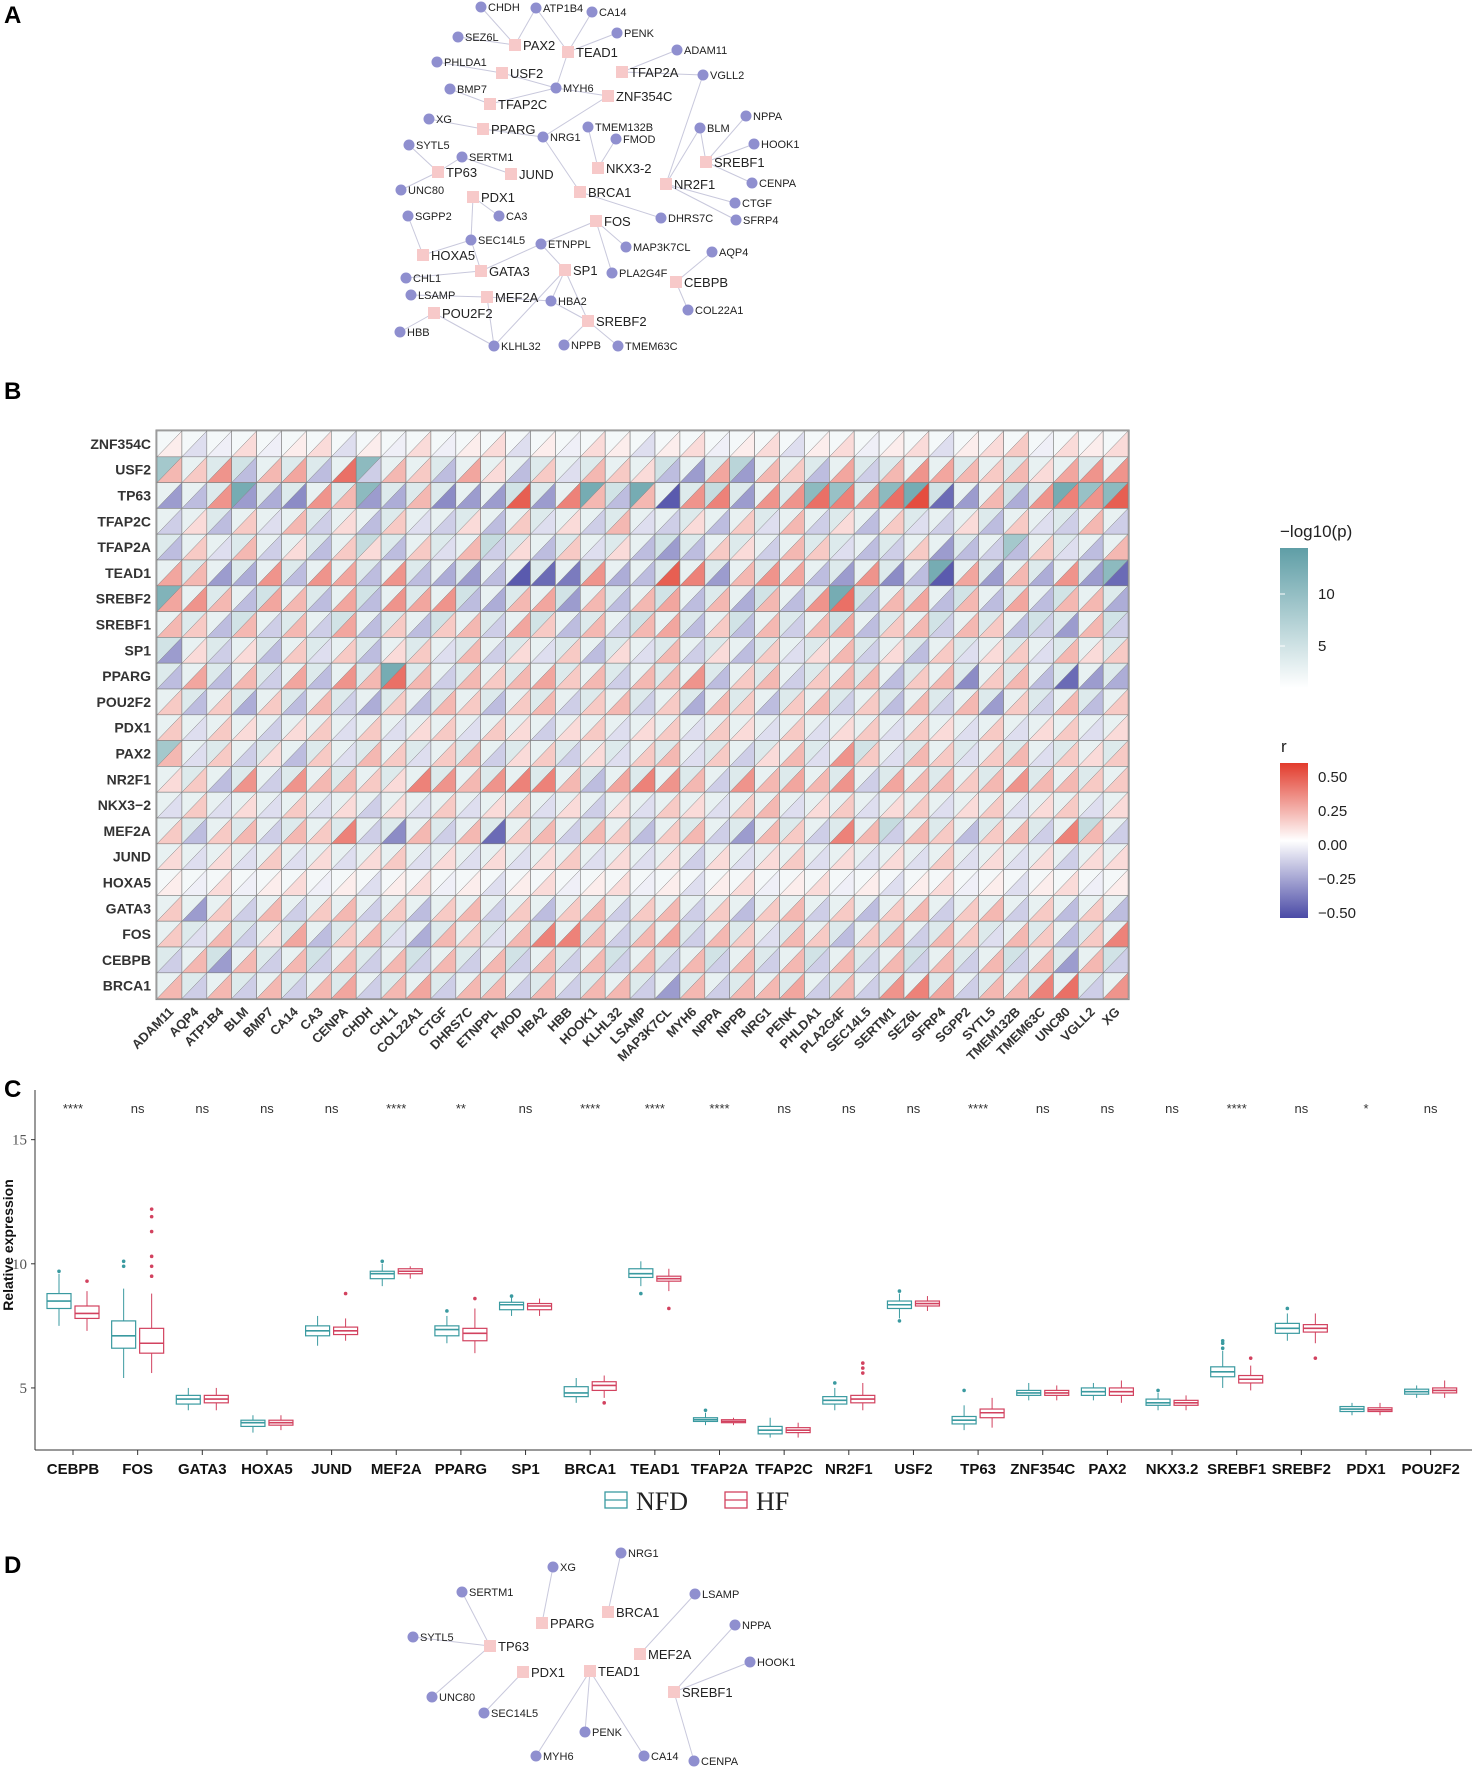 This screenshot has height=1772, width=1480. I want to click on tf-node-brca1, so click(608, 1612).